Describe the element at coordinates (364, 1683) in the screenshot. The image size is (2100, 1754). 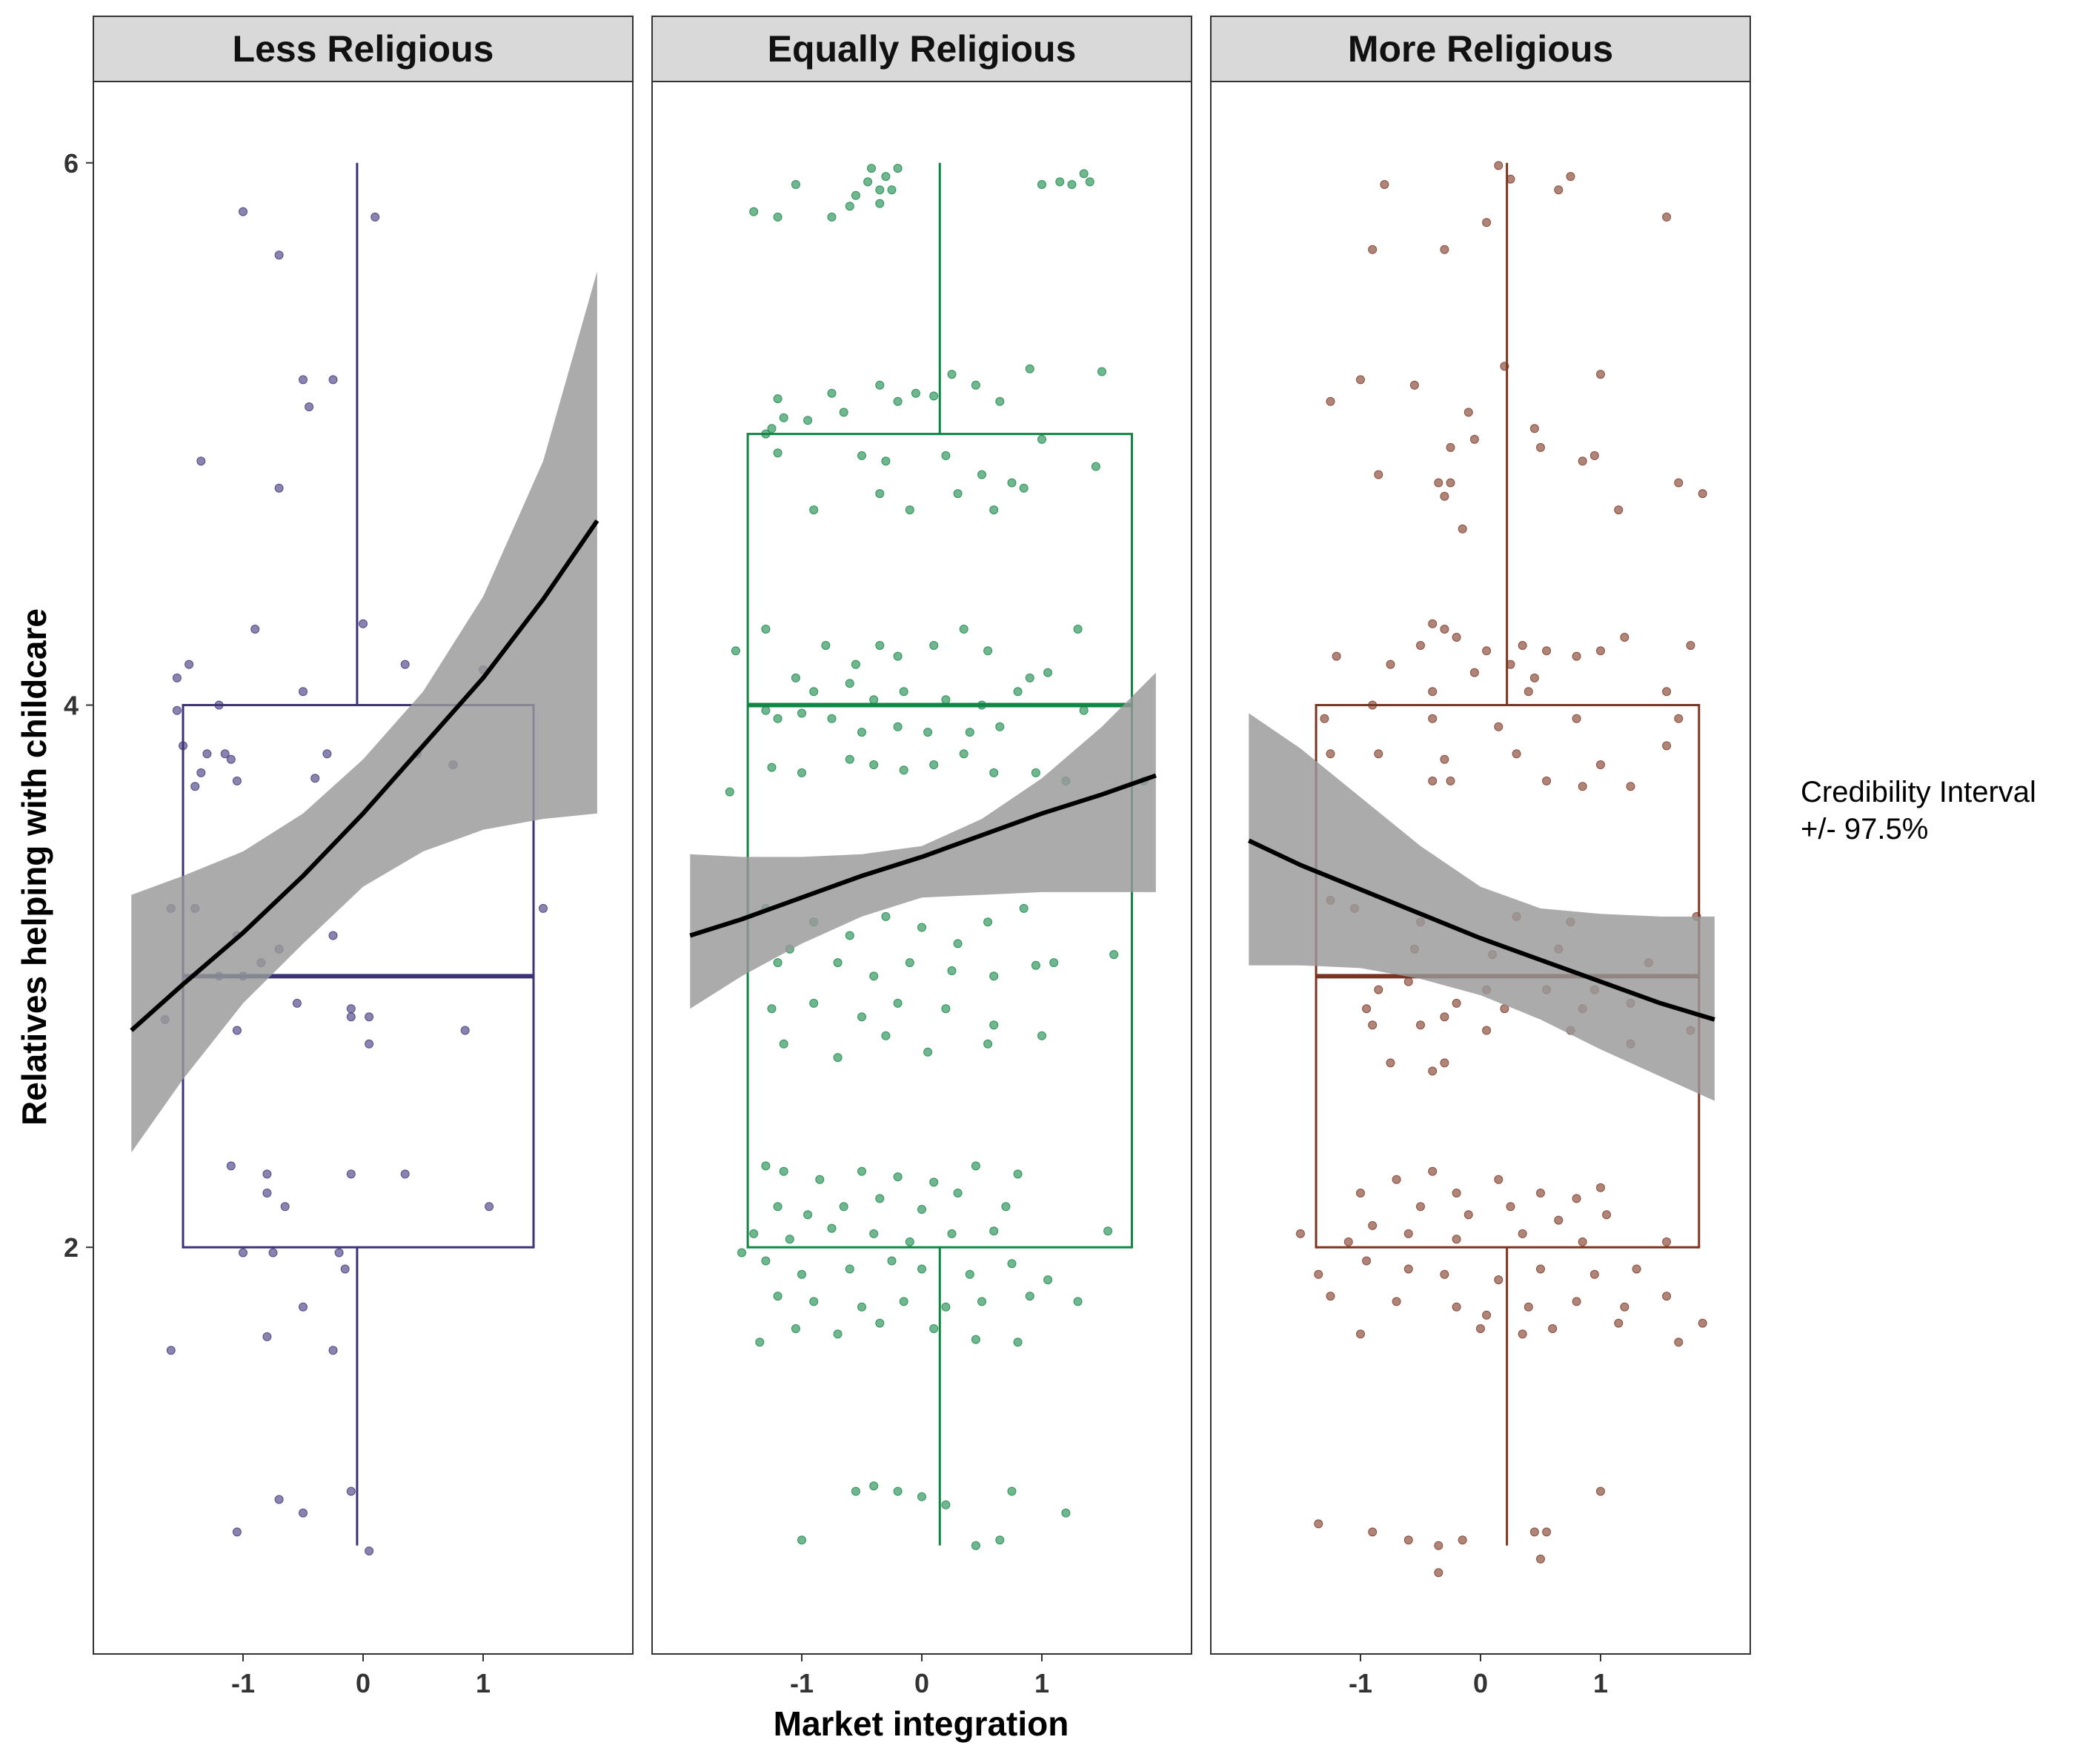
I see `x-tick-label: 0` at that location.